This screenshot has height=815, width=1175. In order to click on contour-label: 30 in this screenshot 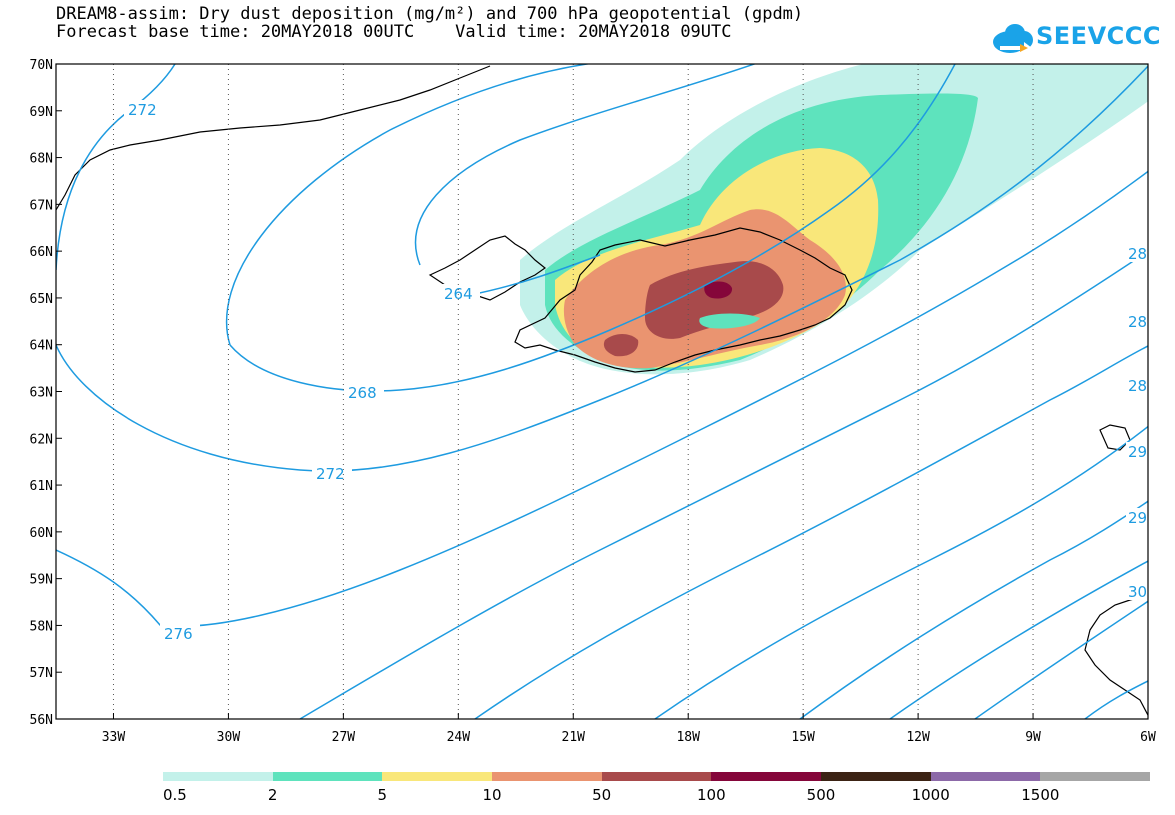, I will do `click(1137, 592)`.